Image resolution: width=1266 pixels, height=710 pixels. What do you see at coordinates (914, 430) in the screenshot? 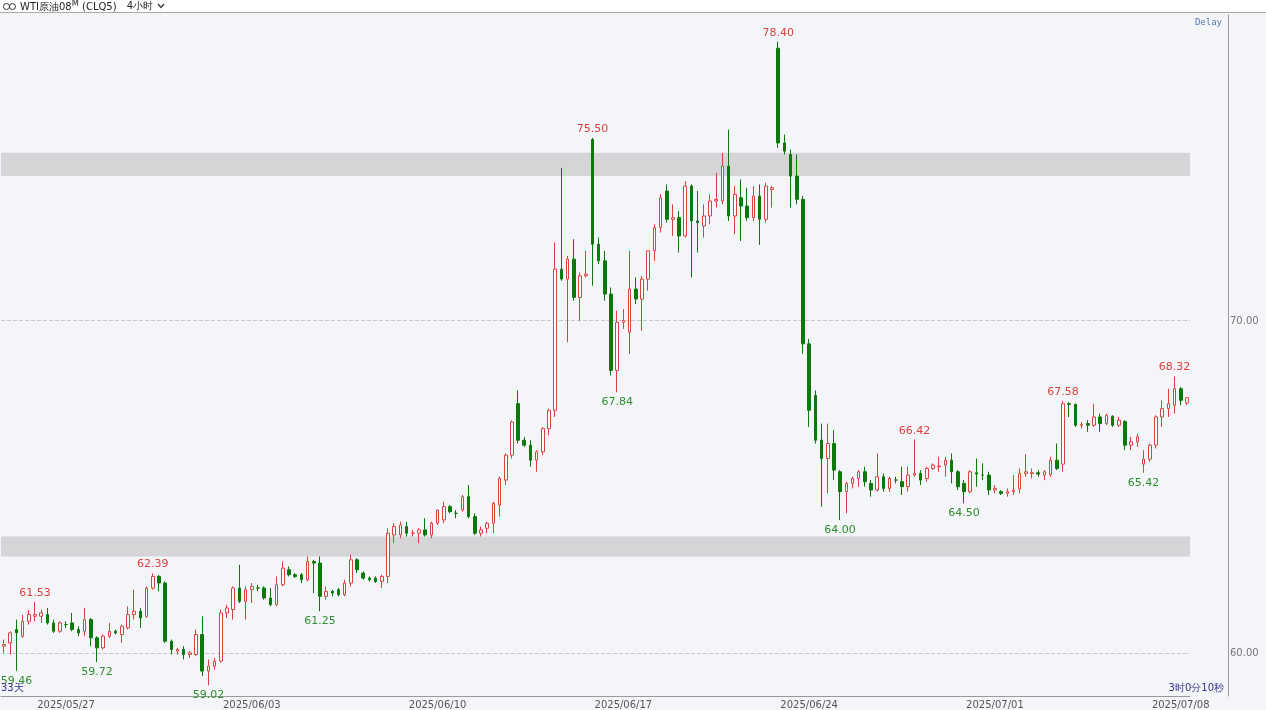
I see `annotation: 66.42` at bounding box center [914, 430].